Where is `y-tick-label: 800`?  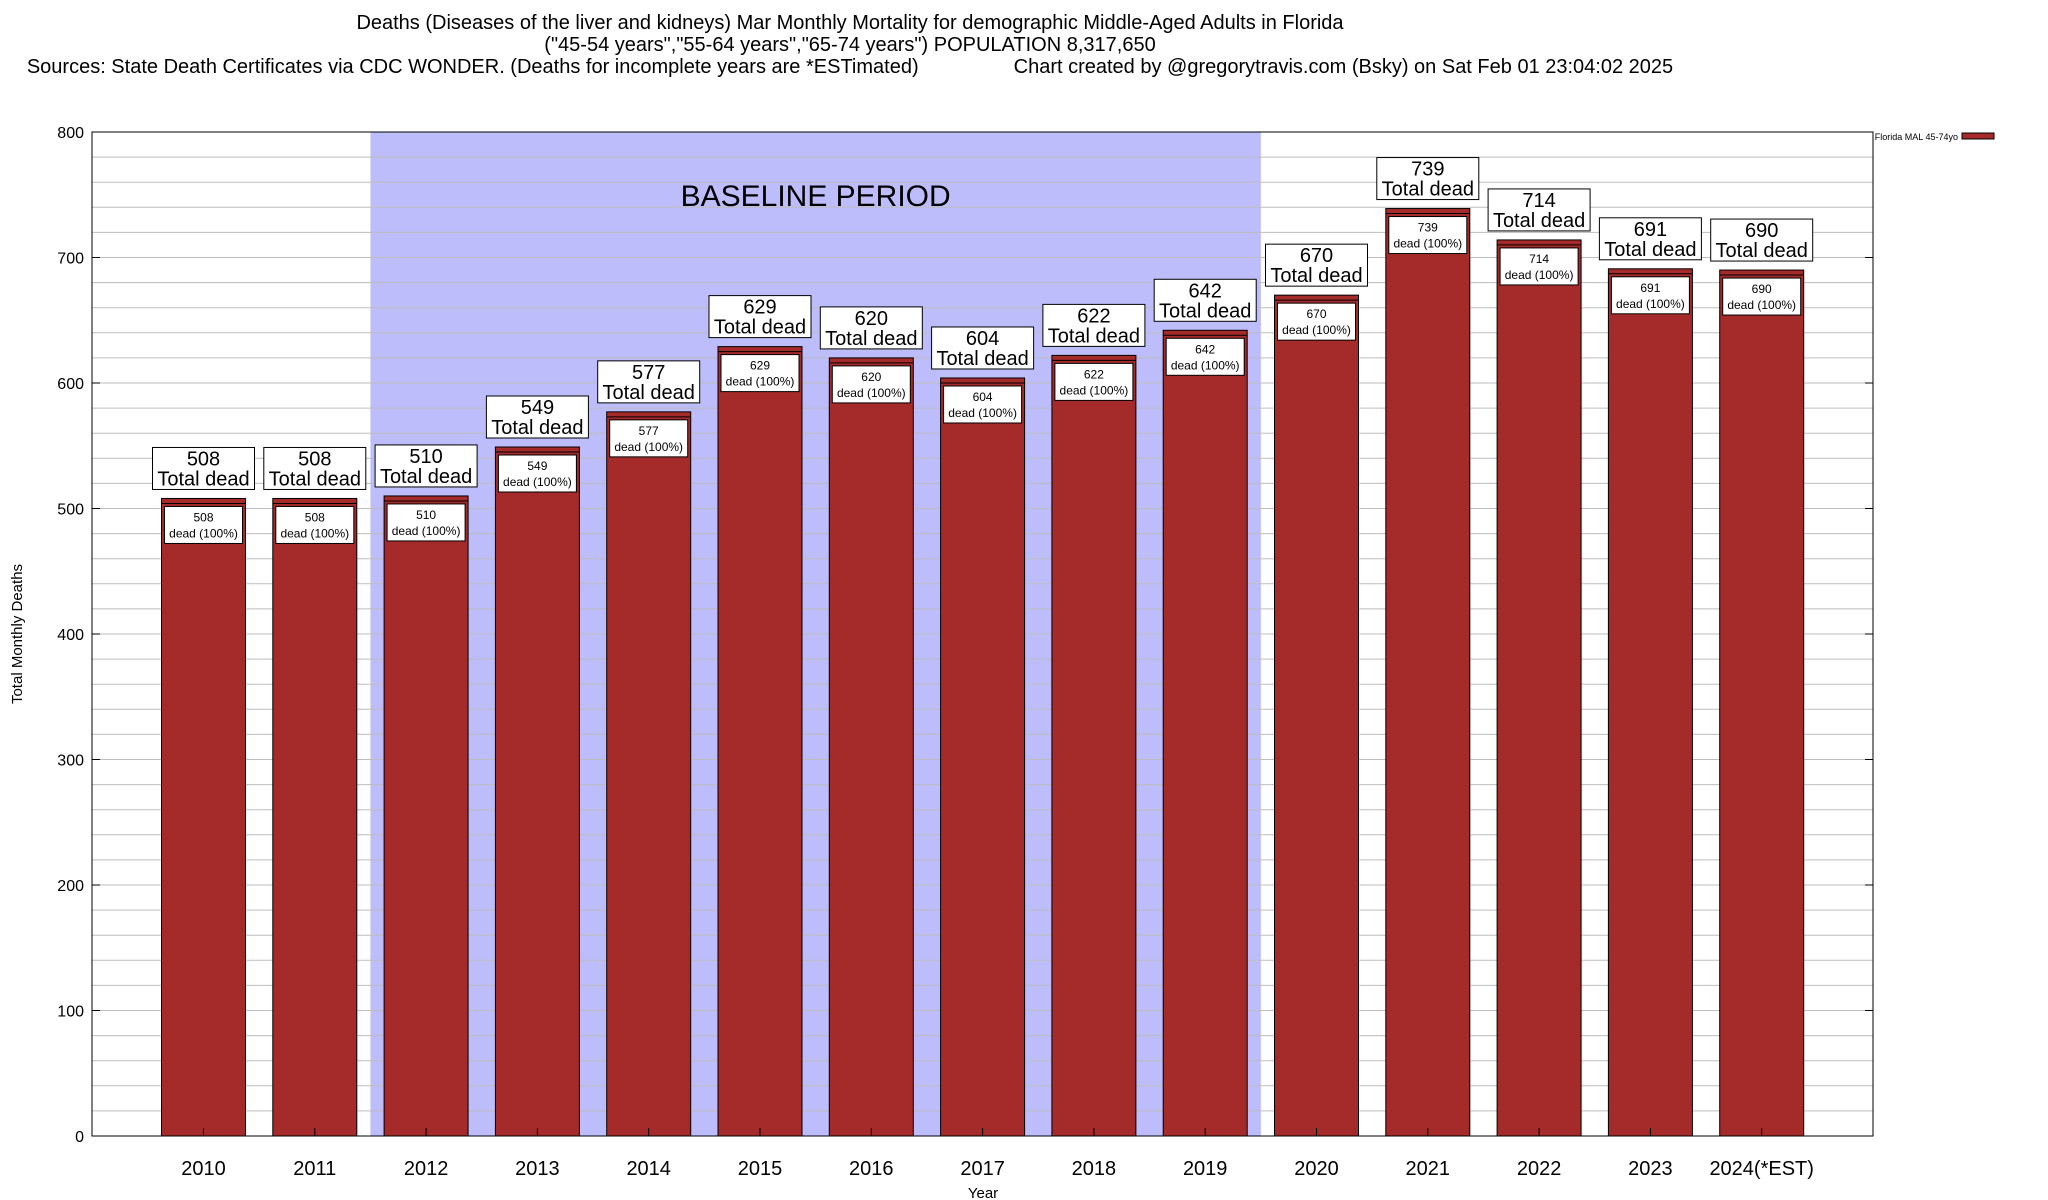 y-tick-label: 800 is located at coordinates (70, 133).